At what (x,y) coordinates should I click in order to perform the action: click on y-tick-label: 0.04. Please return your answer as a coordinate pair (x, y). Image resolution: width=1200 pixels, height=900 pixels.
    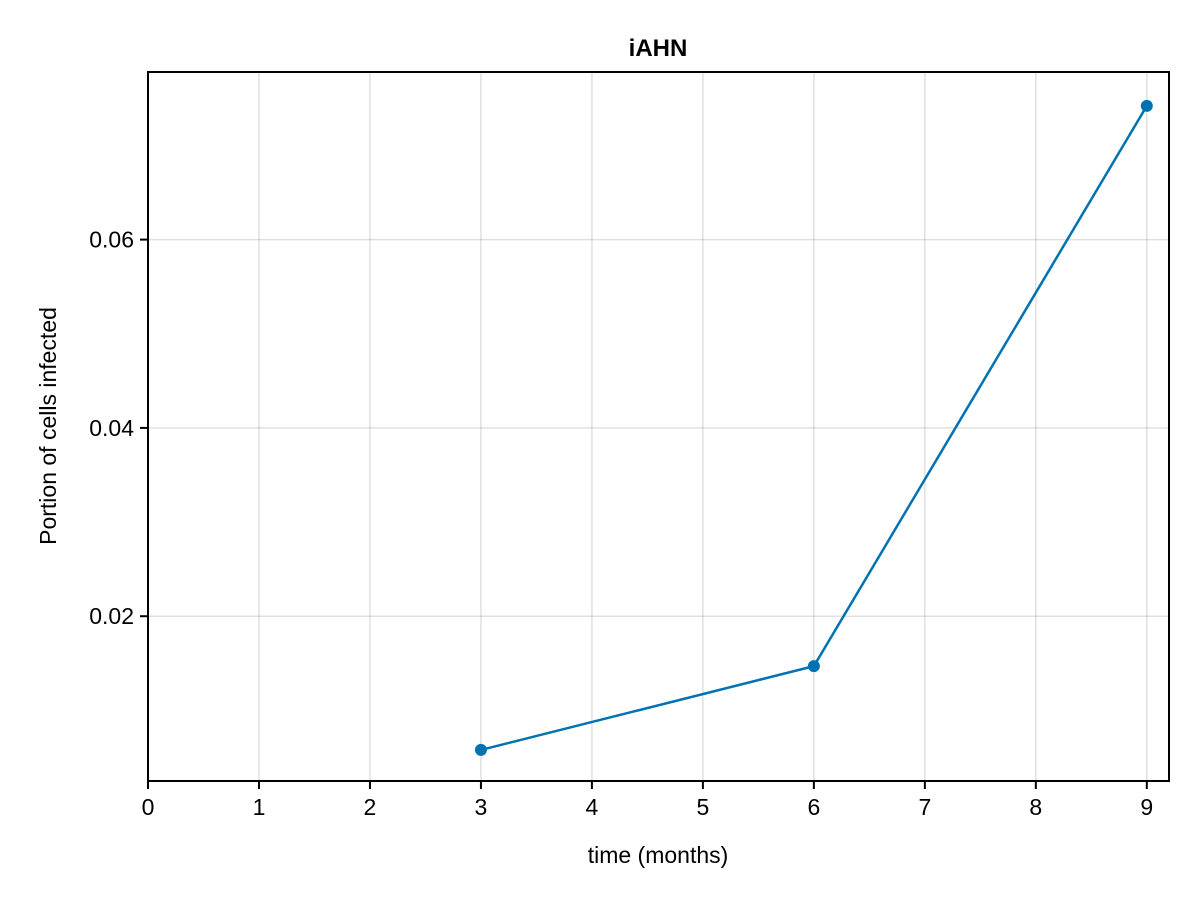
    Looking at the image, I should click on (111, 428).